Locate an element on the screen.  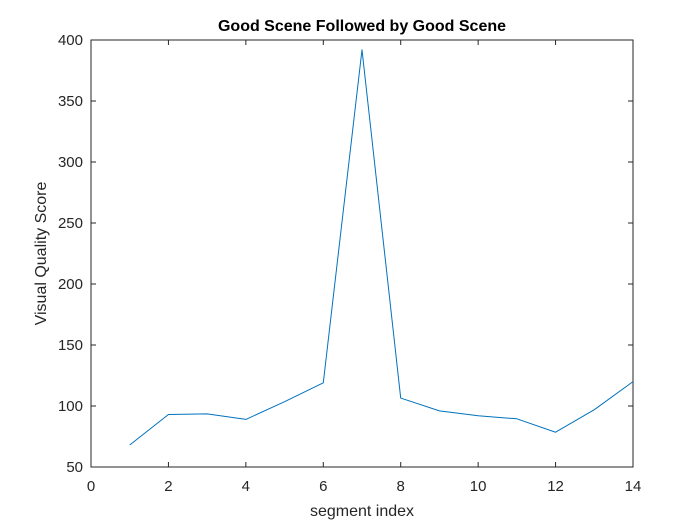
x-tick-label: 8 is located at coordinates (401, 486).